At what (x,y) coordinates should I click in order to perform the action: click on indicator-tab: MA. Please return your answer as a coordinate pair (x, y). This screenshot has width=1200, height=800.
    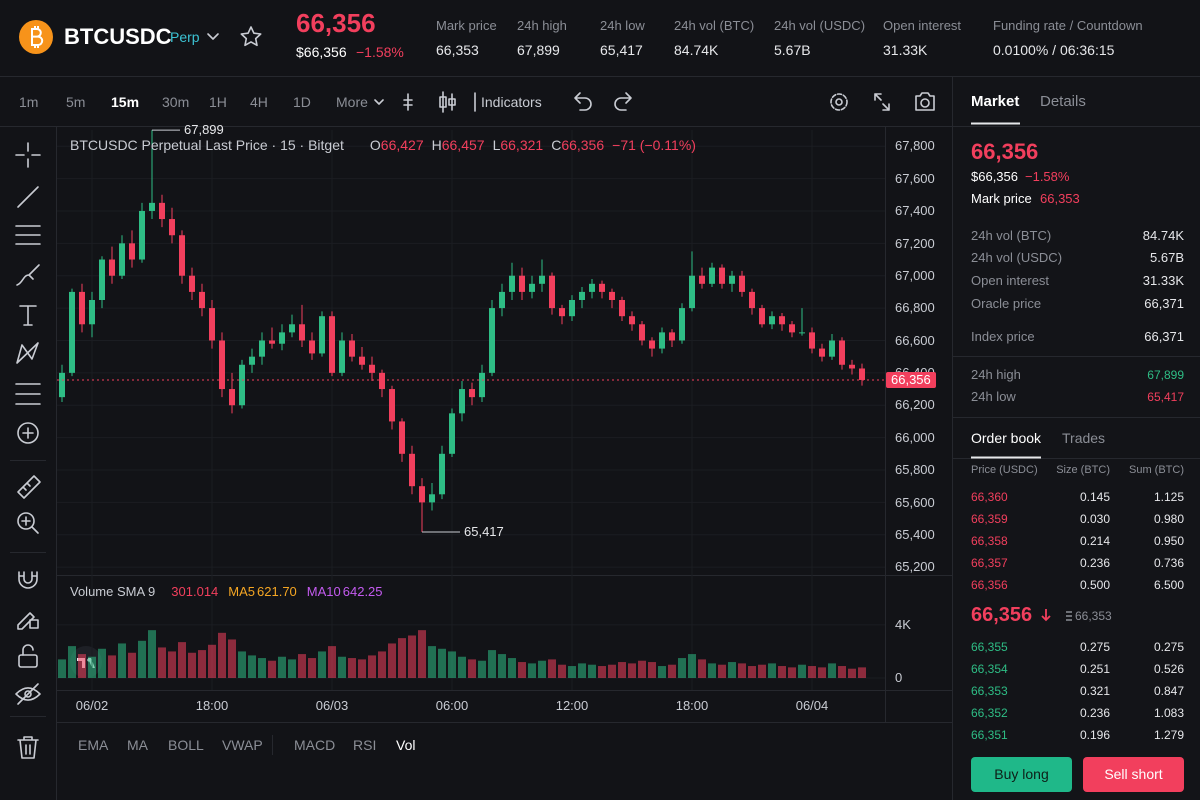
    Looking at the image, I should click on (137, 744).